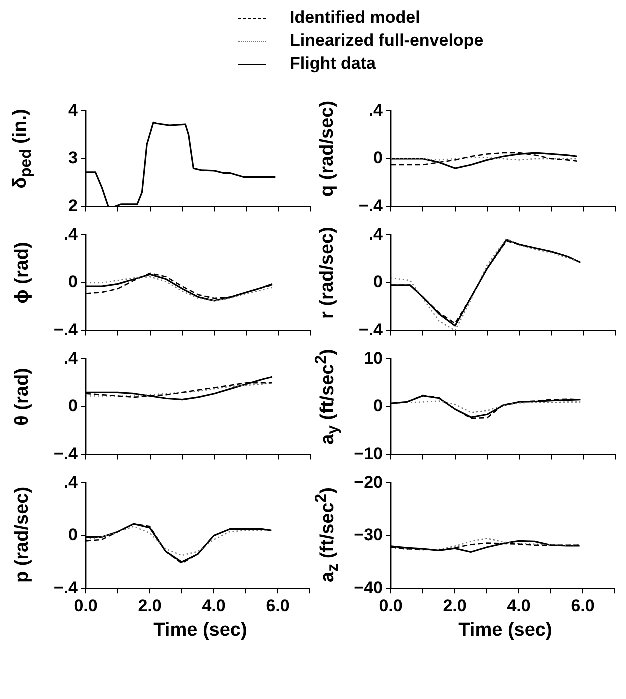  What do you see at coordinates (73, 110) in the screenshot?
I see `y-tick-label: 4` at bounding box center [73, 110].